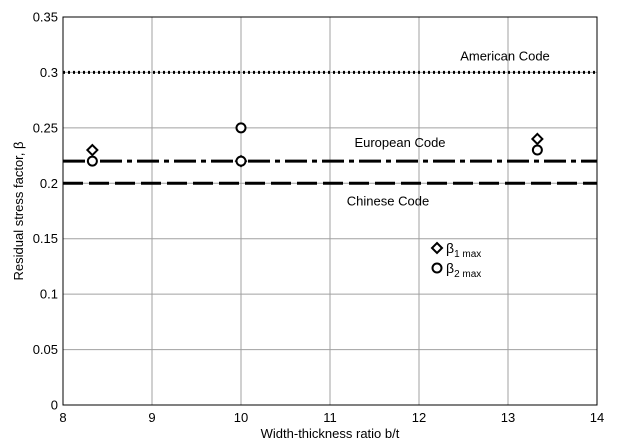 The height and width of the screenshot is (444, 620). I want to click on legend-diamond-marker, so click(437, 248).